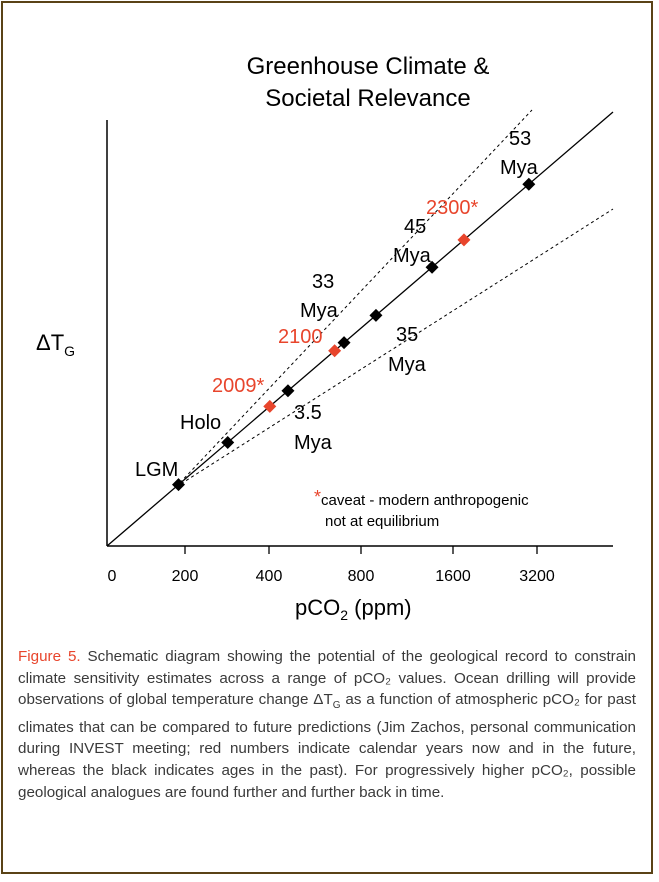 The height and width of the screenshot is (882, 659). I want to click on caveat-line2: not at equilibrium, so click(382, 521).